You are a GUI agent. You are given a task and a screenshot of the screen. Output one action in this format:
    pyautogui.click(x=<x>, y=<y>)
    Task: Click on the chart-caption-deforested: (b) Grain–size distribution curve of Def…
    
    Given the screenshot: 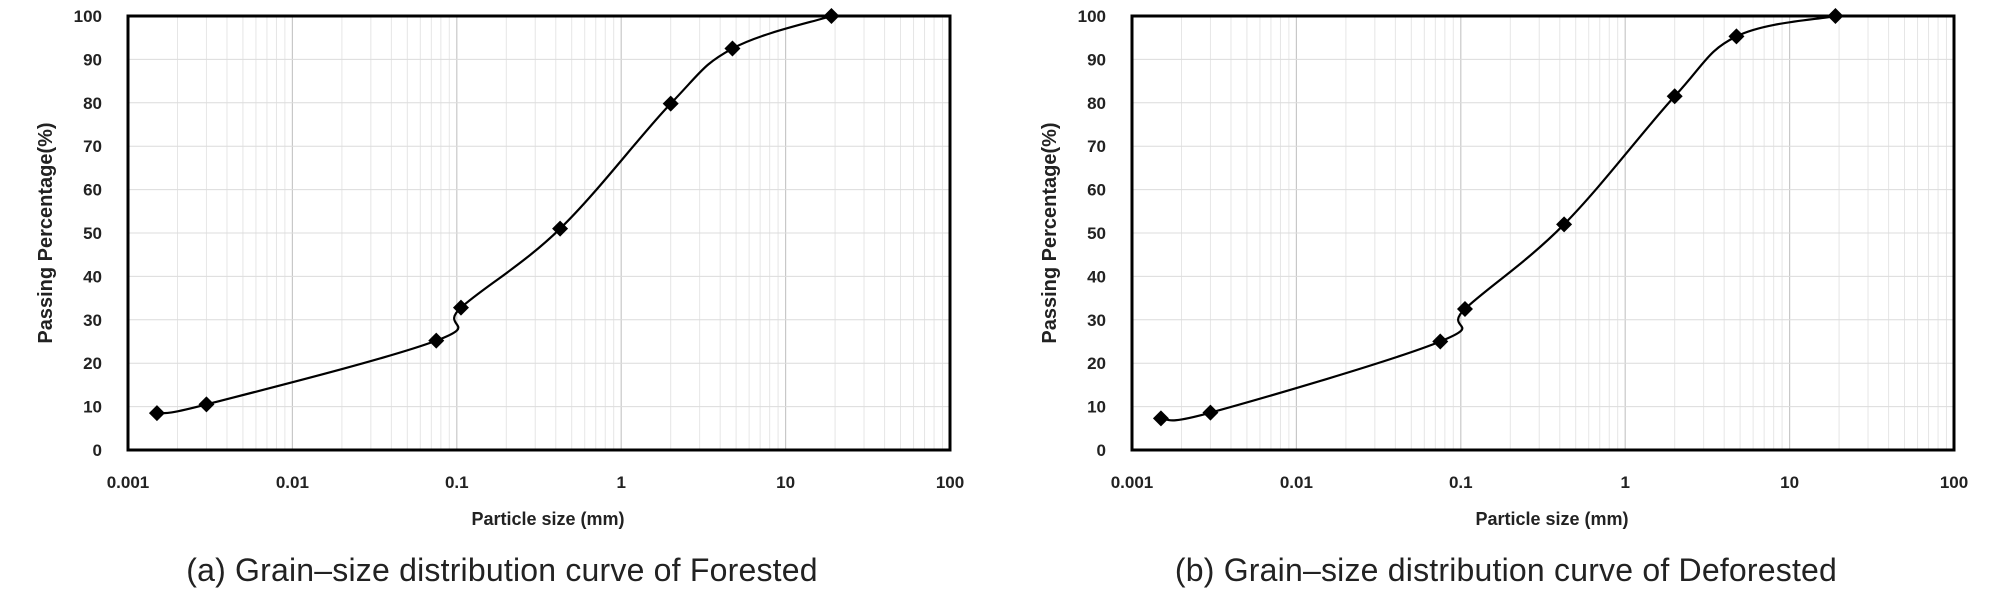 What is the action you would take?
    pyautogui.click(x=1506, y=570)
    